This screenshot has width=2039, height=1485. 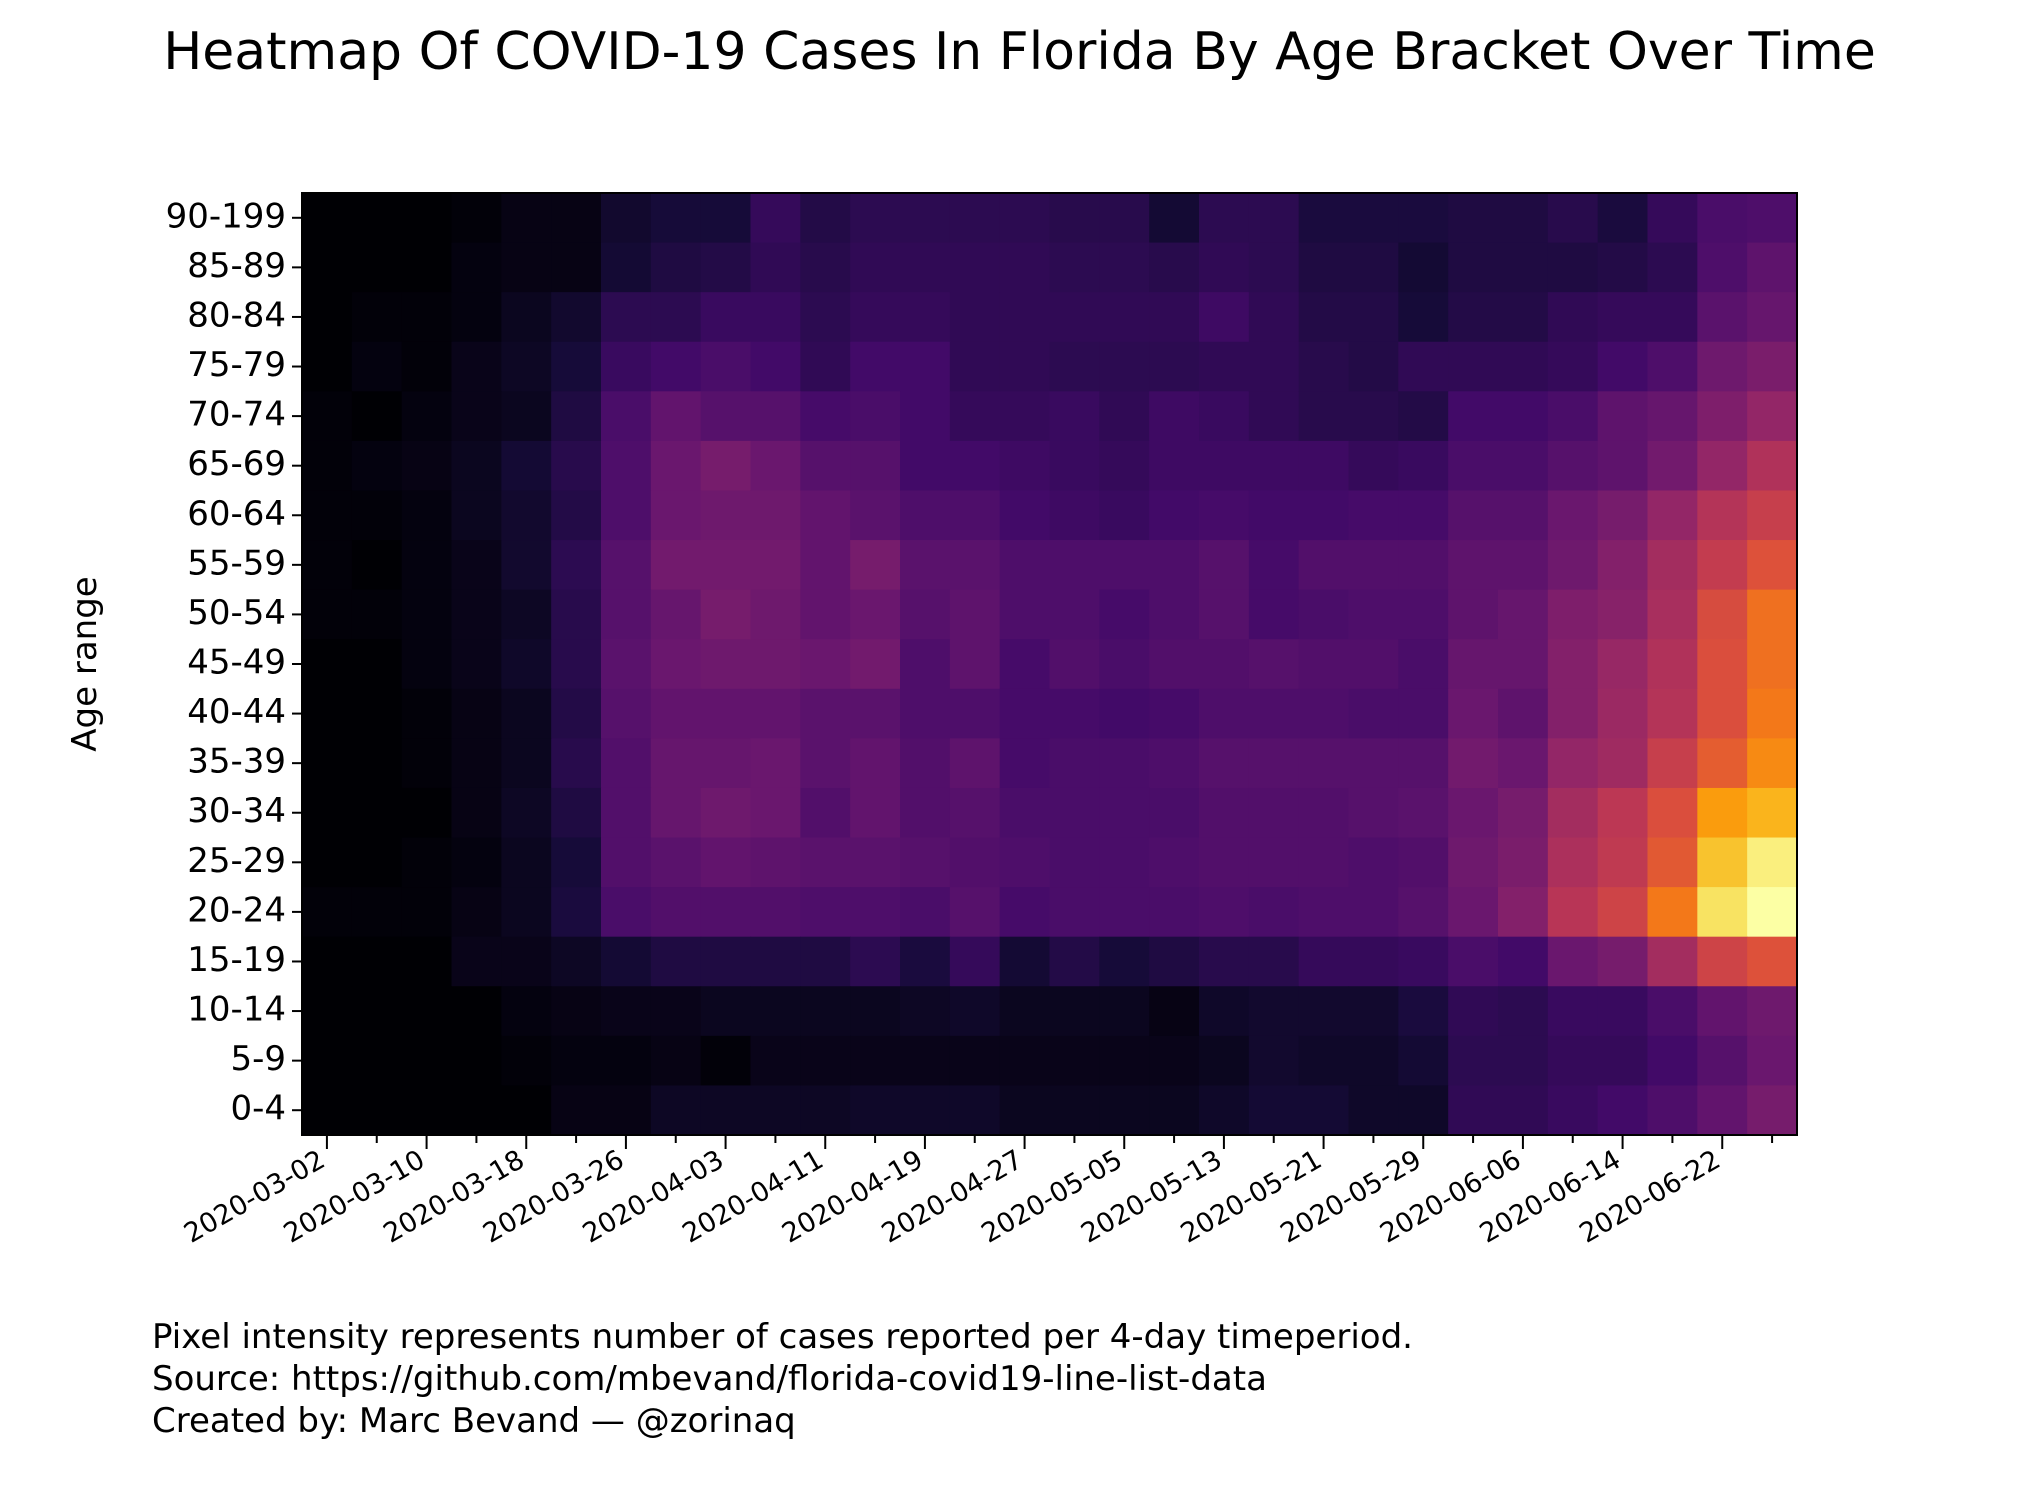 I want to click on y-tick-label: 0-4, so click(x=258, y=1109).